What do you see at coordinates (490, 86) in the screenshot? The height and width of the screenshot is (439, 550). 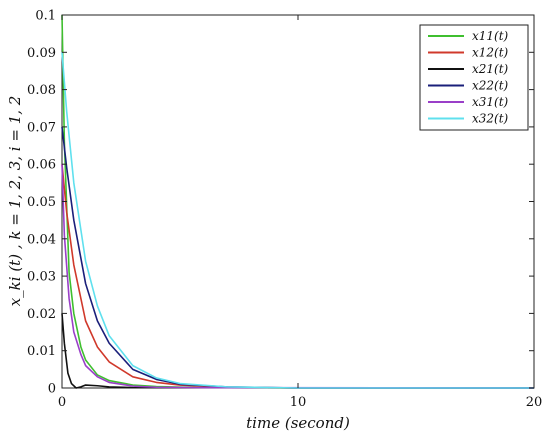 I see `legend-label: x22(t)` at bounding box center [490, 86].